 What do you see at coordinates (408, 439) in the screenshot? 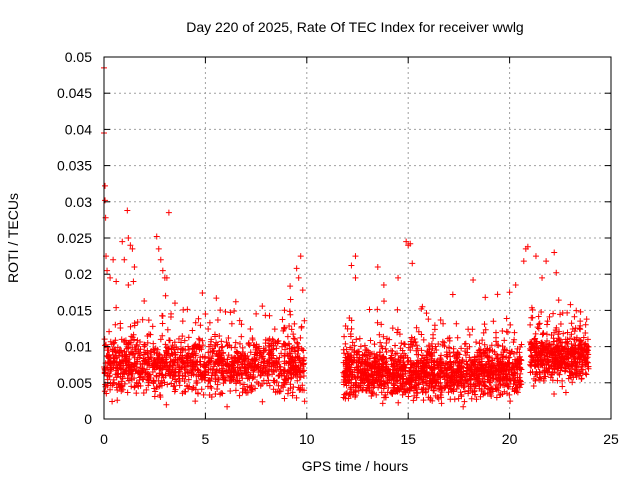
I see `x-tick-label: 15` at bounding box center [408, 439].